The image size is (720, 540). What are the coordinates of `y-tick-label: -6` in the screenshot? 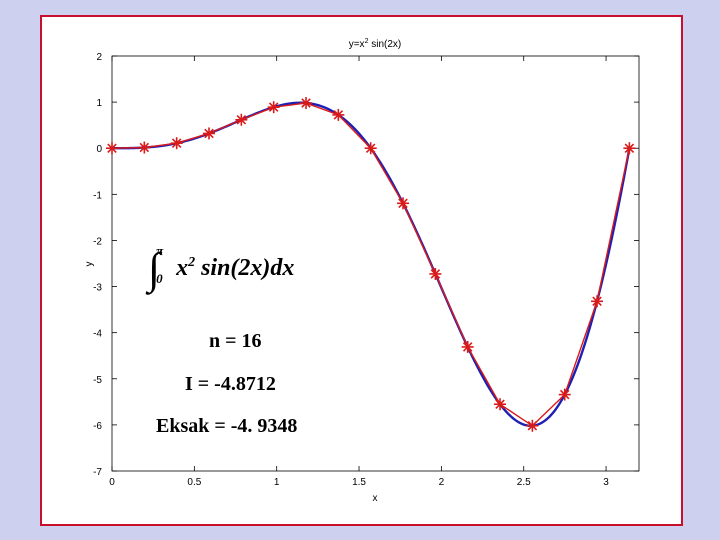 It's located at (97, 426).